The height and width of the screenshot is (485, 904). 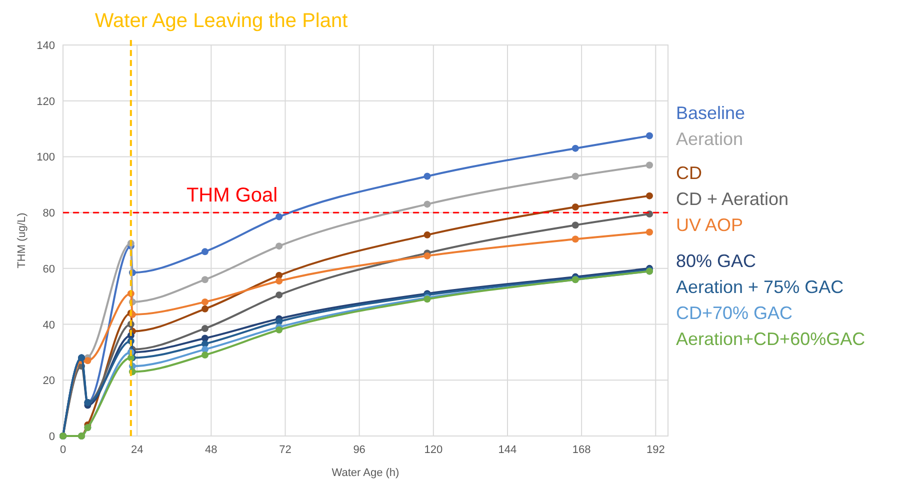 I want to click on x-tick-label: 192, so click(x=655, y=450).